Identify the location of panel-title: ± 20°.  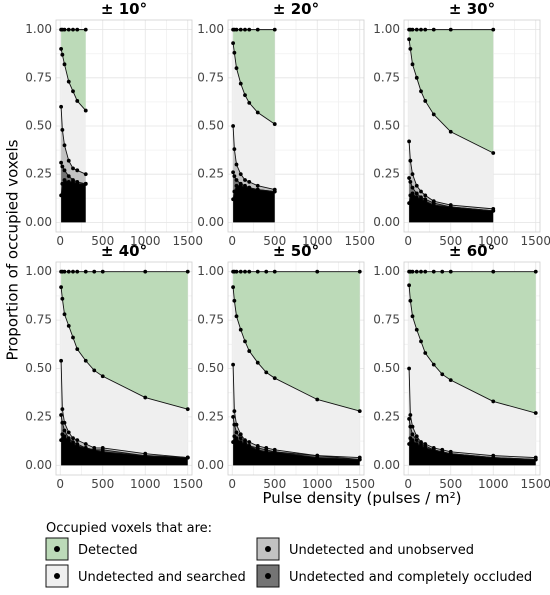
(296, 9).